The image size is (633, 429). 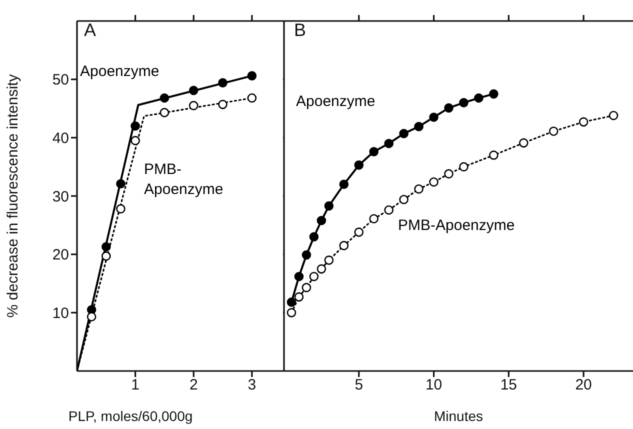 What do you see at coordinates (90, 30) in the screenshot?
I see `annotation: A` at bounding box center [90, 30].